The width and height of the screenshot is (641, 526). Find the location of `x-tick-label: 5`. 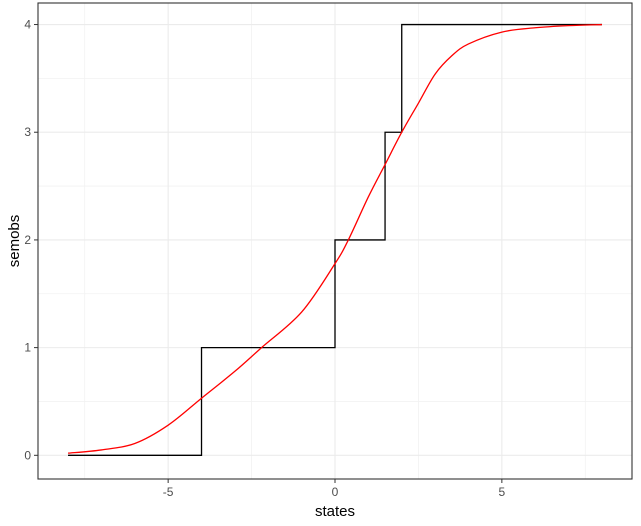

x-tick-label: 5 is located at coordinates (502, 492).